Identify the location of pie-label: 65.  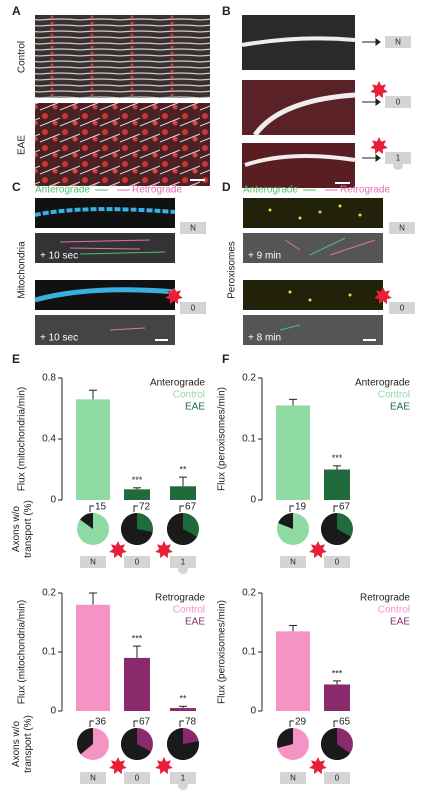
(345, 722).